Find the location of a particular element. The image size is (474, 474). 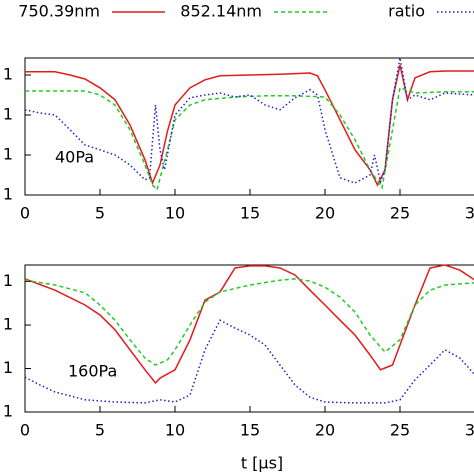

legend-label: ratio is located at coordinates (406, 11).